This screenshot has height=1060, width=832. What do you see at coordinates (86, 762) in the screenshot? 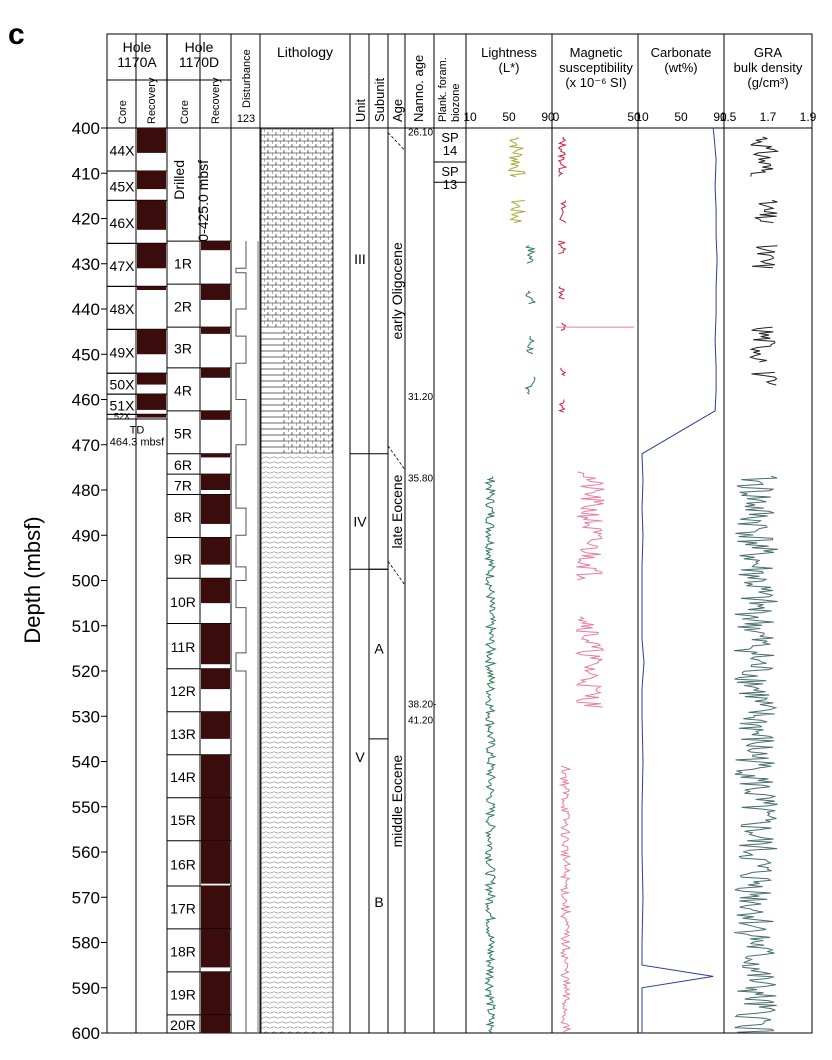
I see `depth-tick-label: 540` at bounding box center [86, 762].